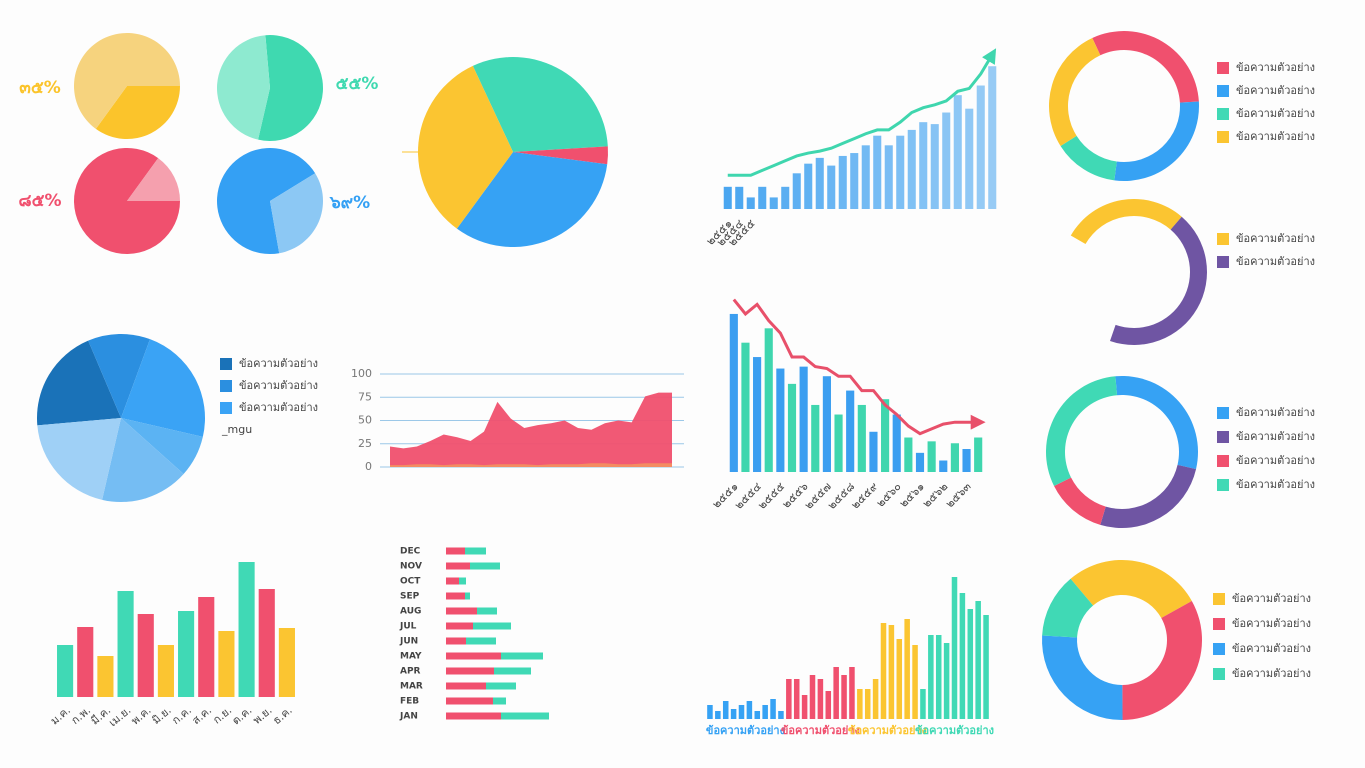 This screenshot has width=1365, height=768. What do you see at coordinates (409, 702) in the screenshot?
I see `y-tick-label: FEB` at bounding box center [409, 702].